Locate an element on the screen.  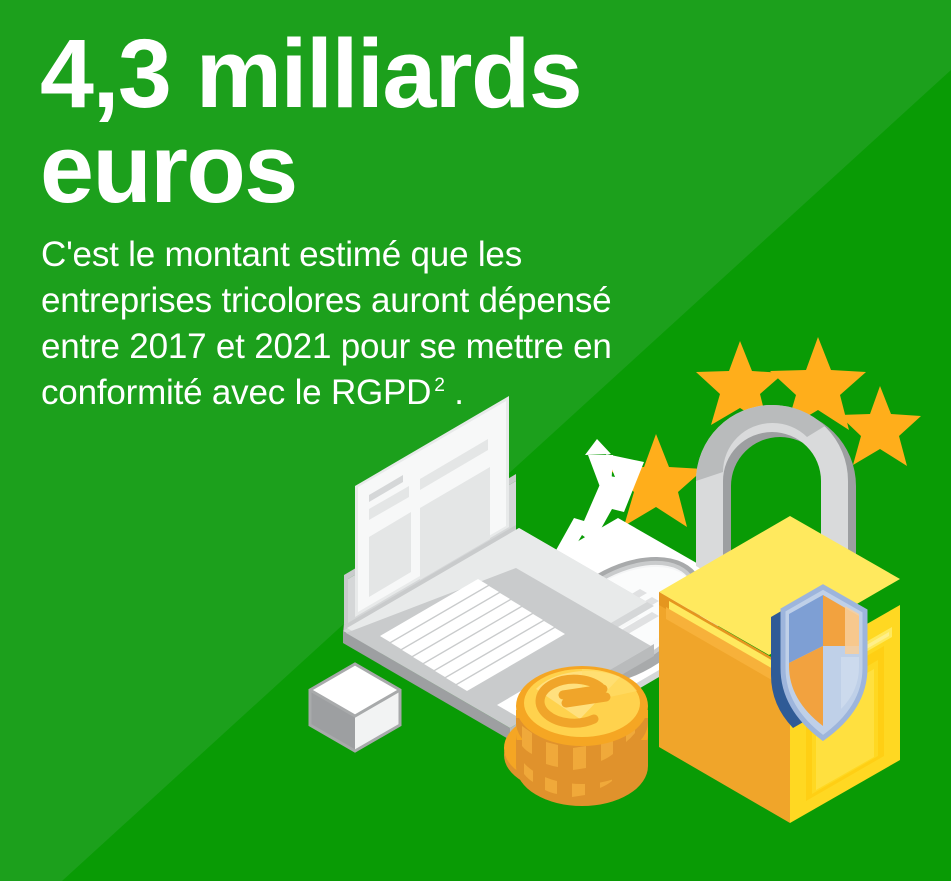
laptop-screen-content is located at coordinates (429, 518).